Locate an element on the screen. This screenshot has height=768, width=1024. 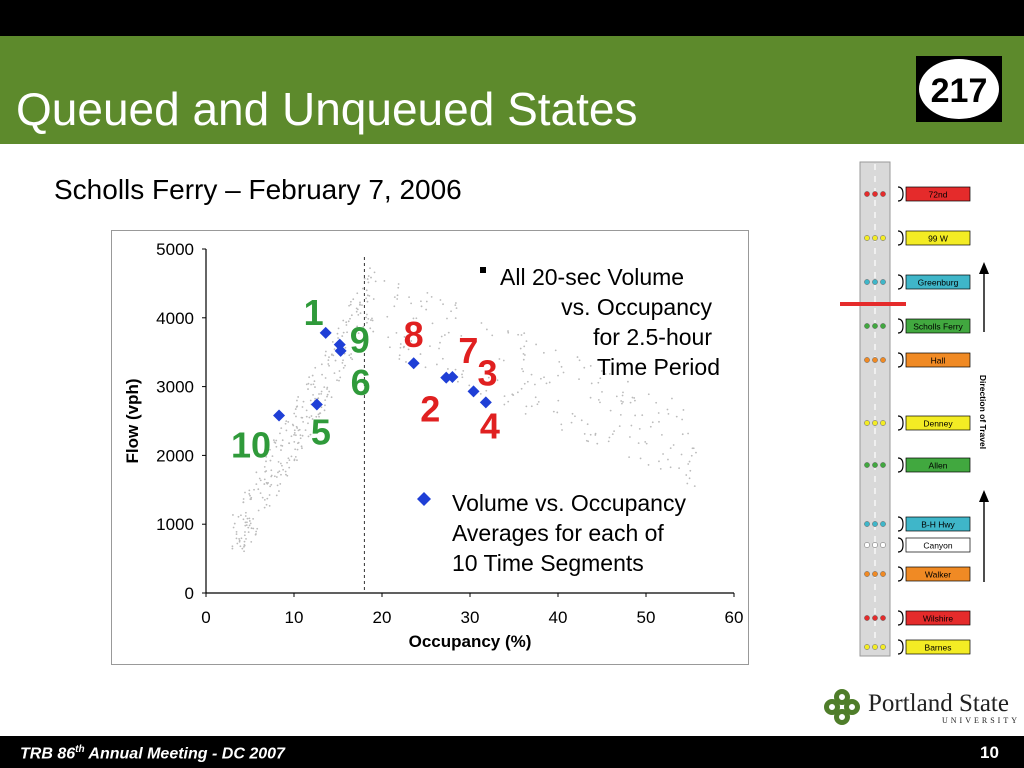
station-label: Wilshire is located at coordinates (938, 619).